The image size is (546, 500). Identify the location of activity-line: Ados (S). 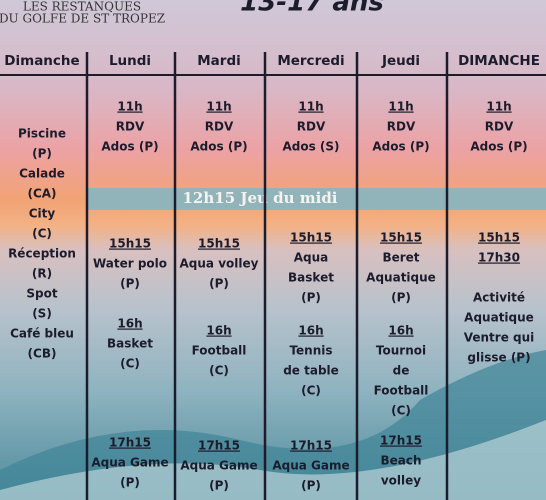
(310, 147).